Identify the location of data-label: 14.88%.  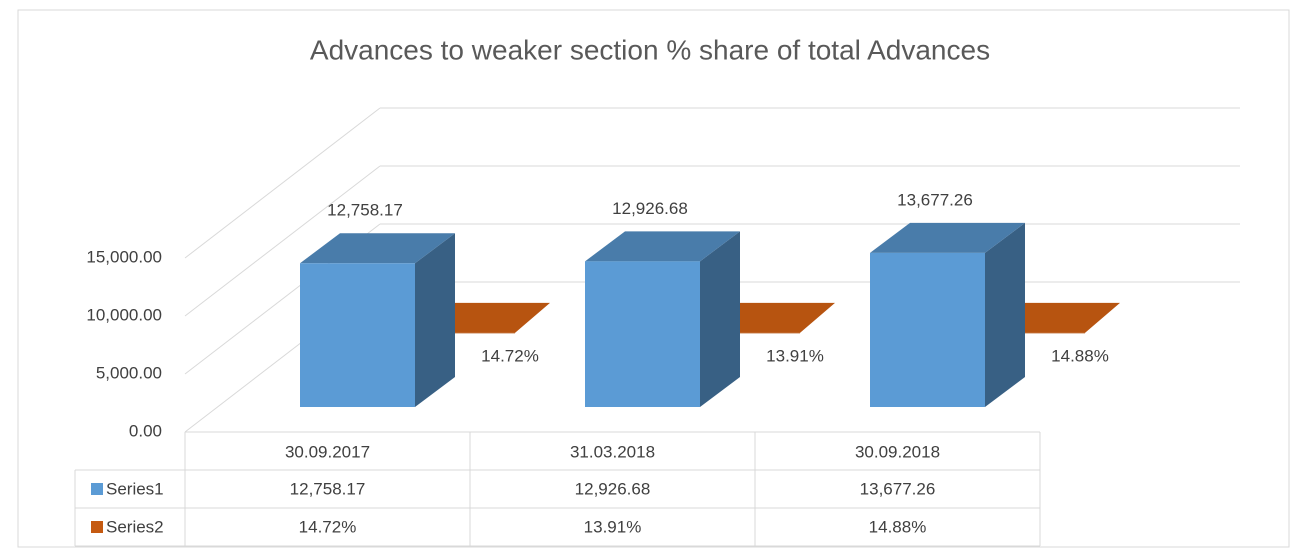
(1080, 355).